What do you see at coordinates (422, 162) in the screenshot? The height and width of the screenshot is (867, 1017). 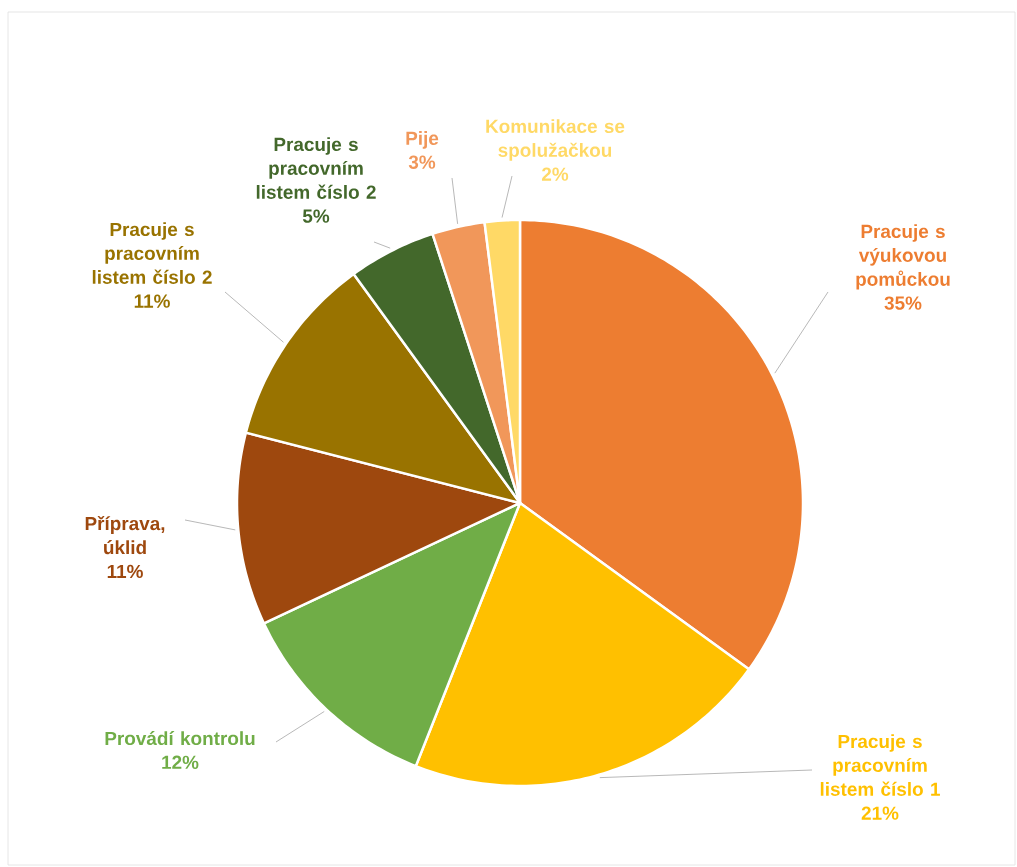 I see `data-label: 3%` at bounding box center [422, 162].